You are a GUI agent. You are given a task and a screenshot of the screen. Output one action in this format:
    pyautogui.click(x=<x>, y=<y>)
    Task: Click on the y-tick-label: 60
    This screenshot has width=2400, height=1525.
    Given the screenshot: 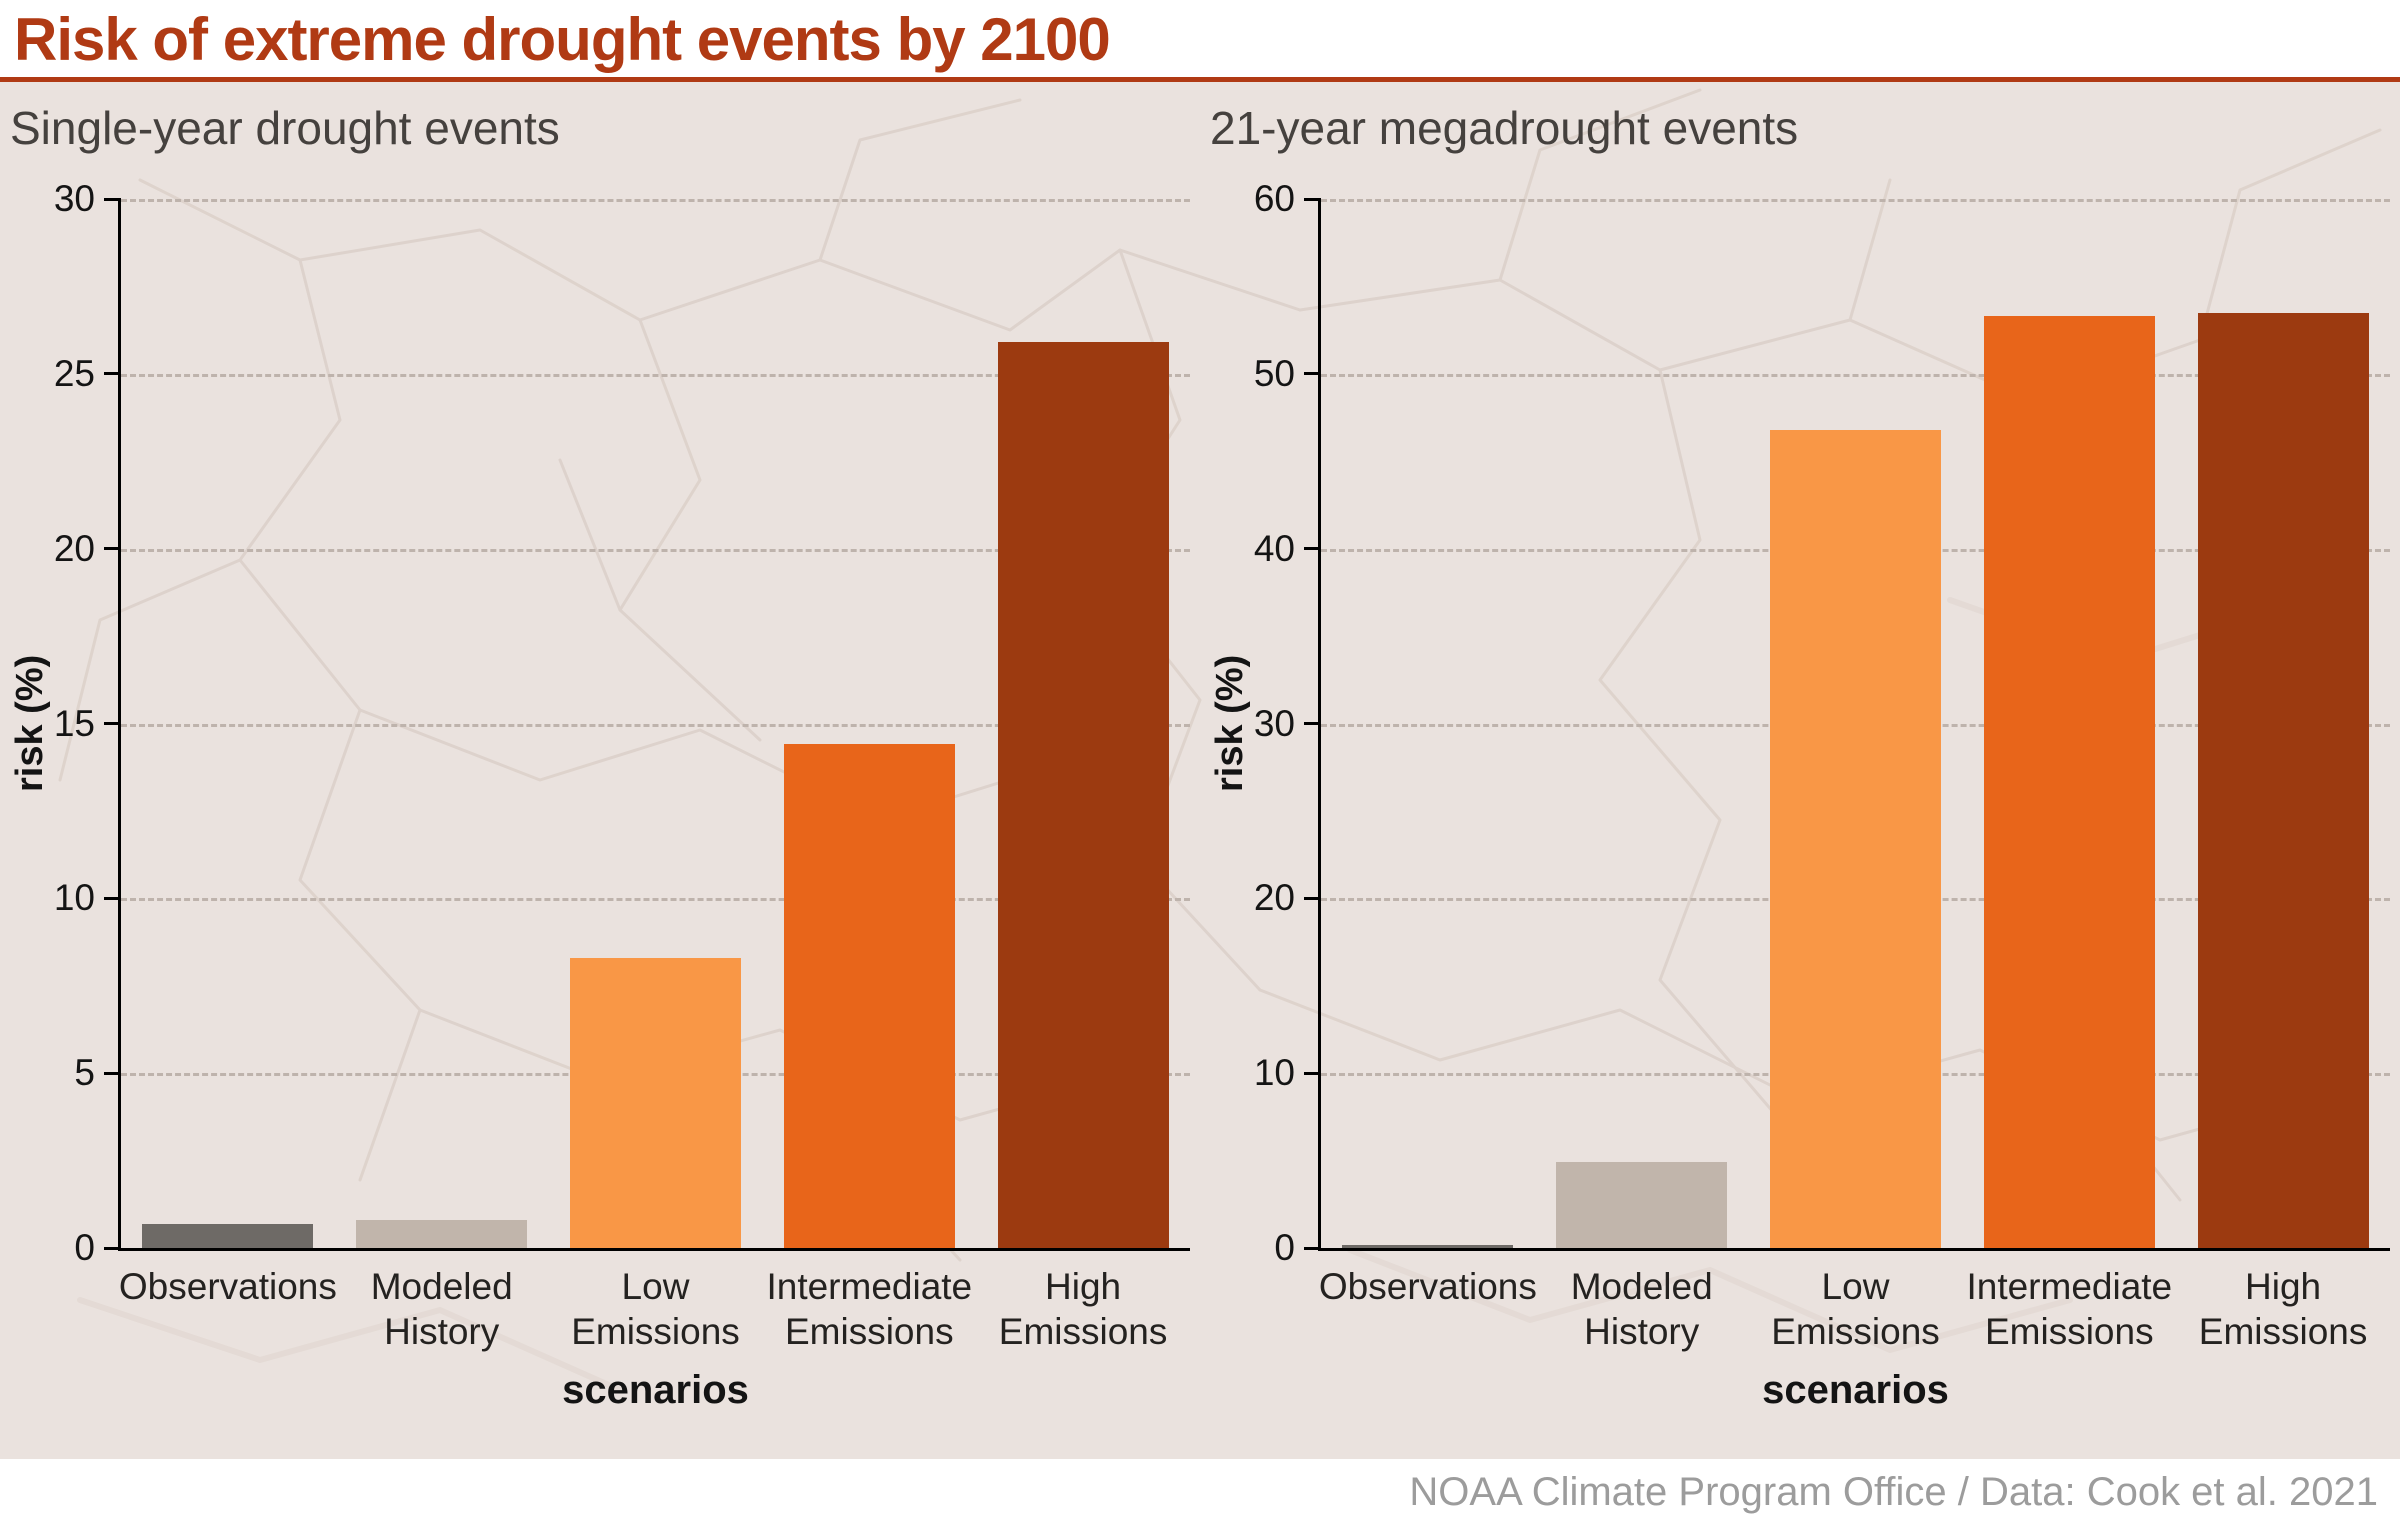 What is the action you would take?
    pyautogui.click(x=1274, y=198)
    